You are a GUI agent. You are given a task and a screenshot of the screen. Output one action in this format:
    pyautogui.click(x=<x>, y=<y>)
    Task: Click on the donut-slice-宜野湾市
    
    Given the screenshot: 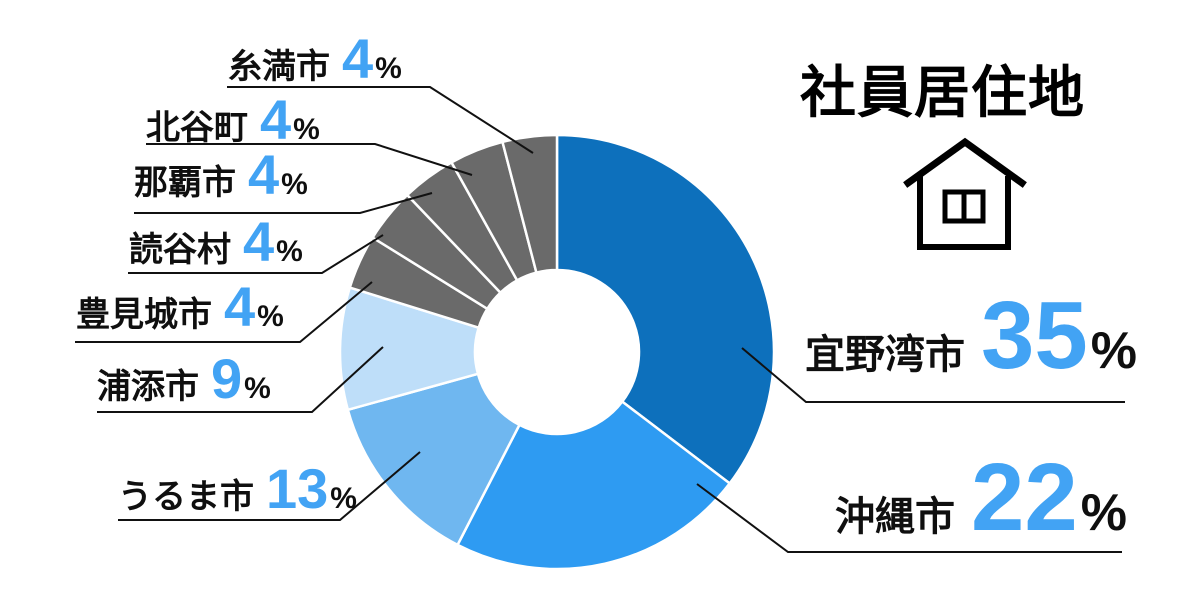 What is the action you would take?
    pyautogui.click(x=665, y=309)
    